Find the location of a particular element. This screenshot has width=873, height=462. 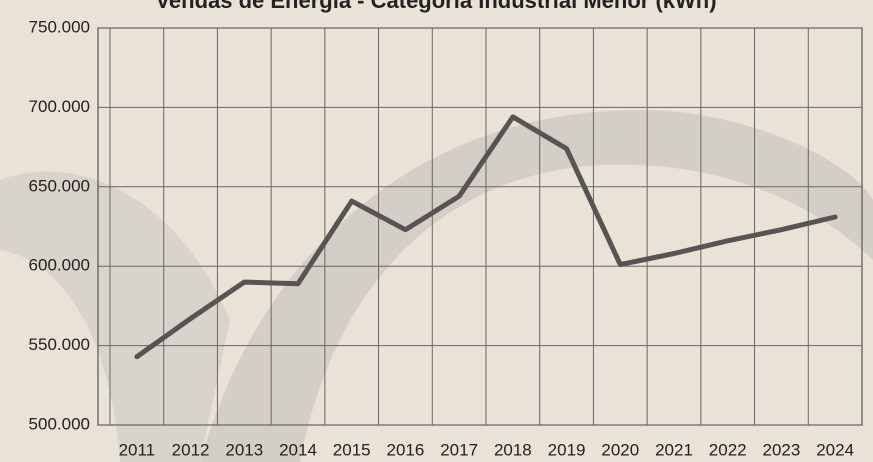

y-tick-label: 500.000 is located at coordinates (59, 423).